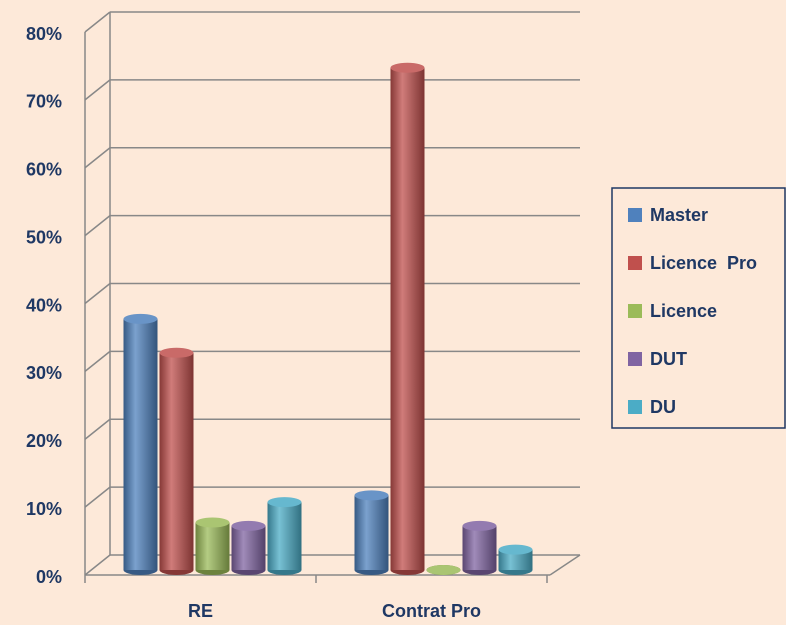 The height and width of the screenshot is (625, 786). Describe the element at coordinates (49, 577) in the screenshot. I see `y-tick-label: 0%` at that location.